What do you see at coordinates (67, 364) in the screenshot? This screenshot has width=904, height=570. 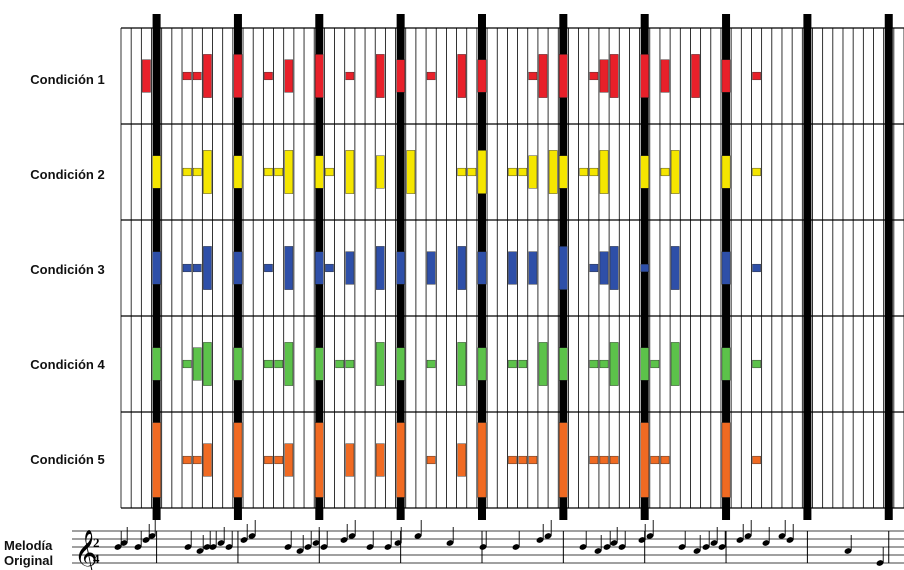 I see `condition-label: Condición 4` at bounding box center [67, 364].